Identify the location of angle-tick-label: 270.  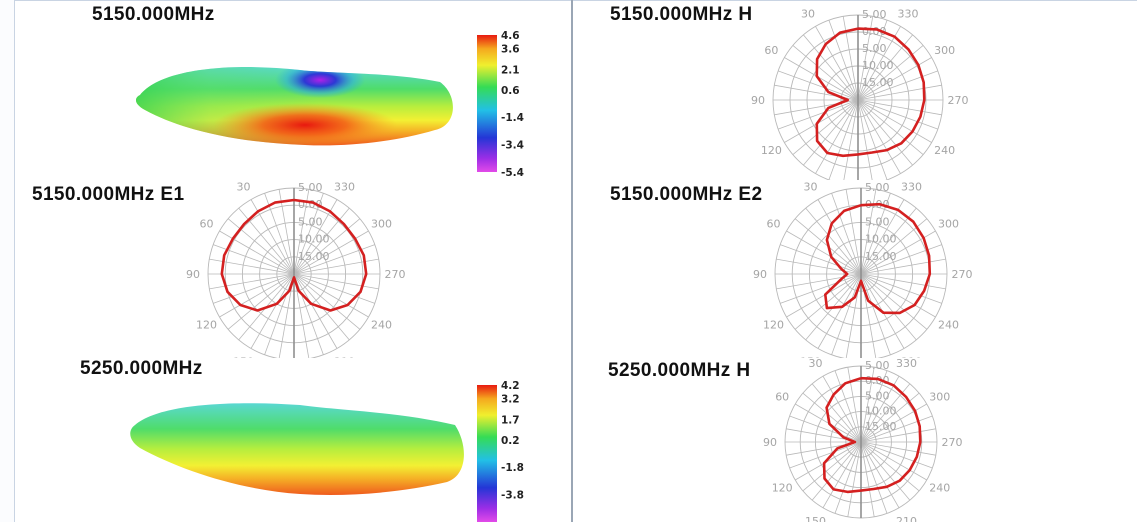
(962, 274).